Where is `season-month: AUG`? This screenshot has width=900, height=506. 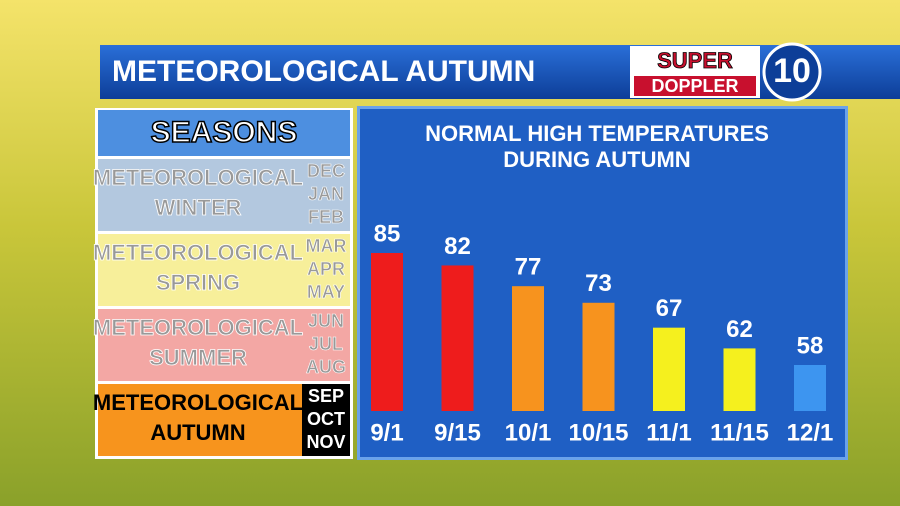 season-month: AUG is located at coordinates (326, 367).